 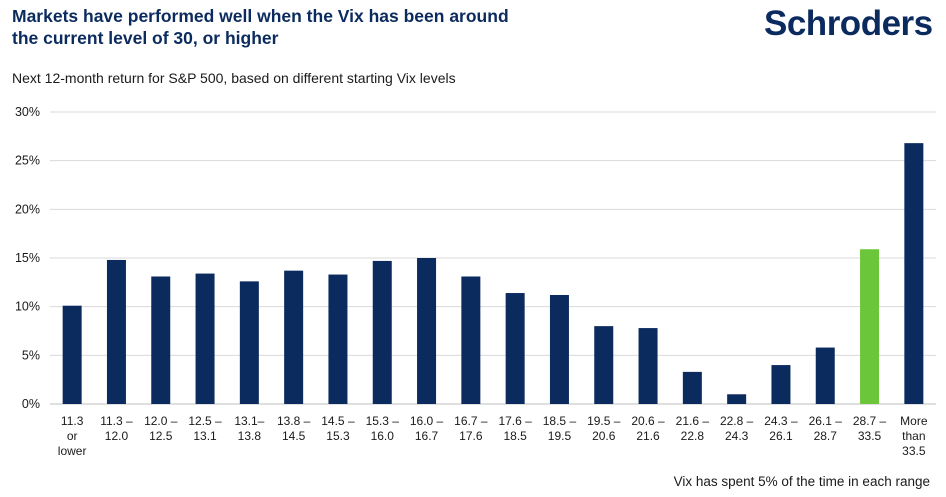 What do you see at coordinates (870, 326) in the screenshot?
I see `bar-highlight` at bounding box center [870, 326].